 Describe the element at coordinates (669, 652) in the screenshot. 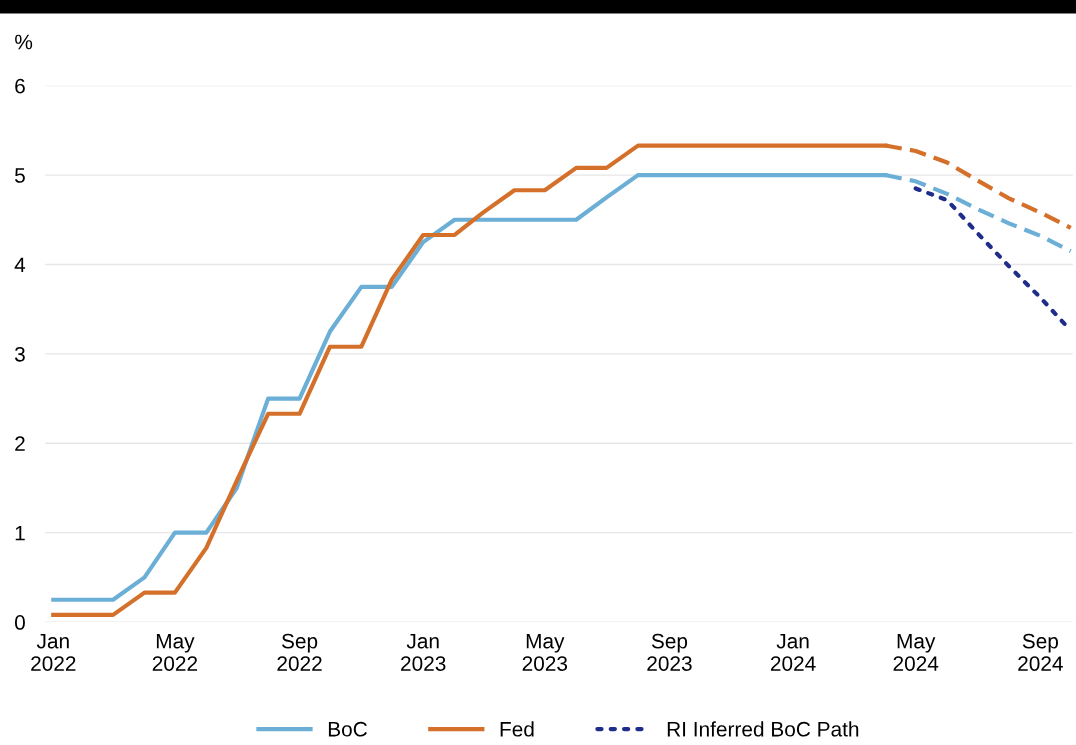

I see `x-tick-label: Sep 2023` at that location.